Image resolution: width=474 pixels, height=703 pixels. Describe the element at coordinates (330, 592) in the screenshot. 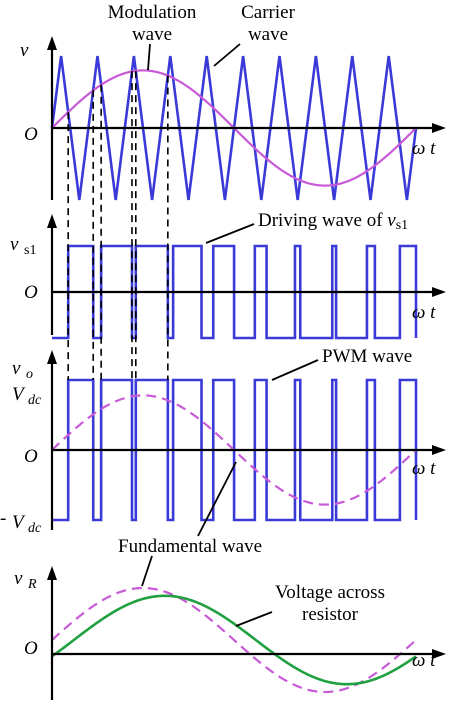

I see `voltage-across-resistor-label-line1: Voltage across` at that location.